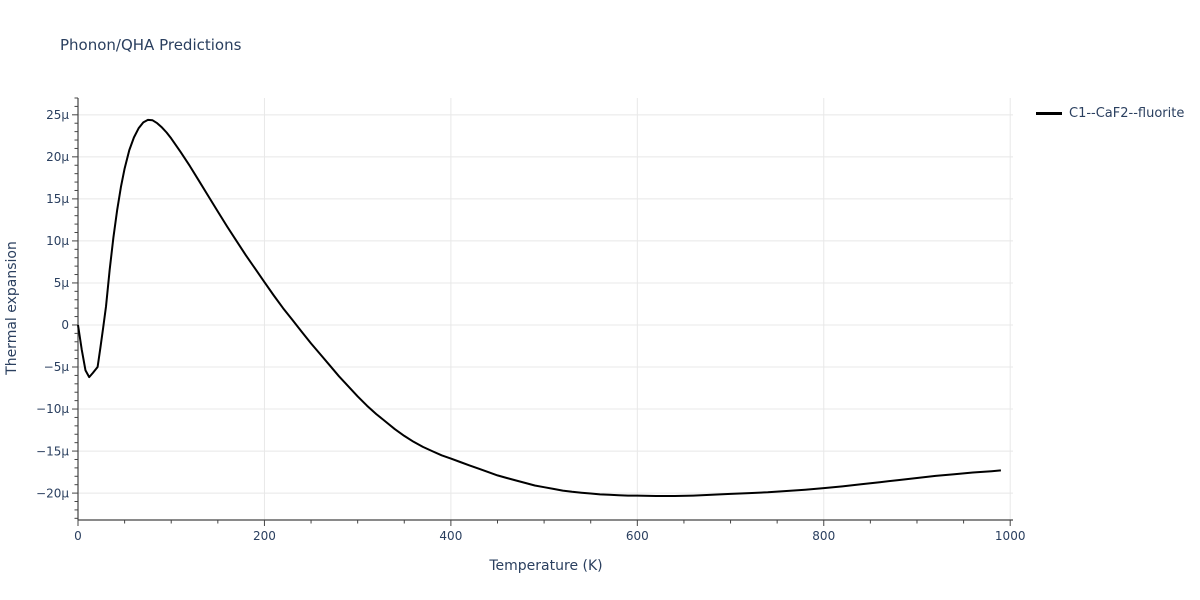 The width and height of the screenshot is (1200, 600). I want to click on legend: C1--CaF2--fluorite, so click(1110, 113).